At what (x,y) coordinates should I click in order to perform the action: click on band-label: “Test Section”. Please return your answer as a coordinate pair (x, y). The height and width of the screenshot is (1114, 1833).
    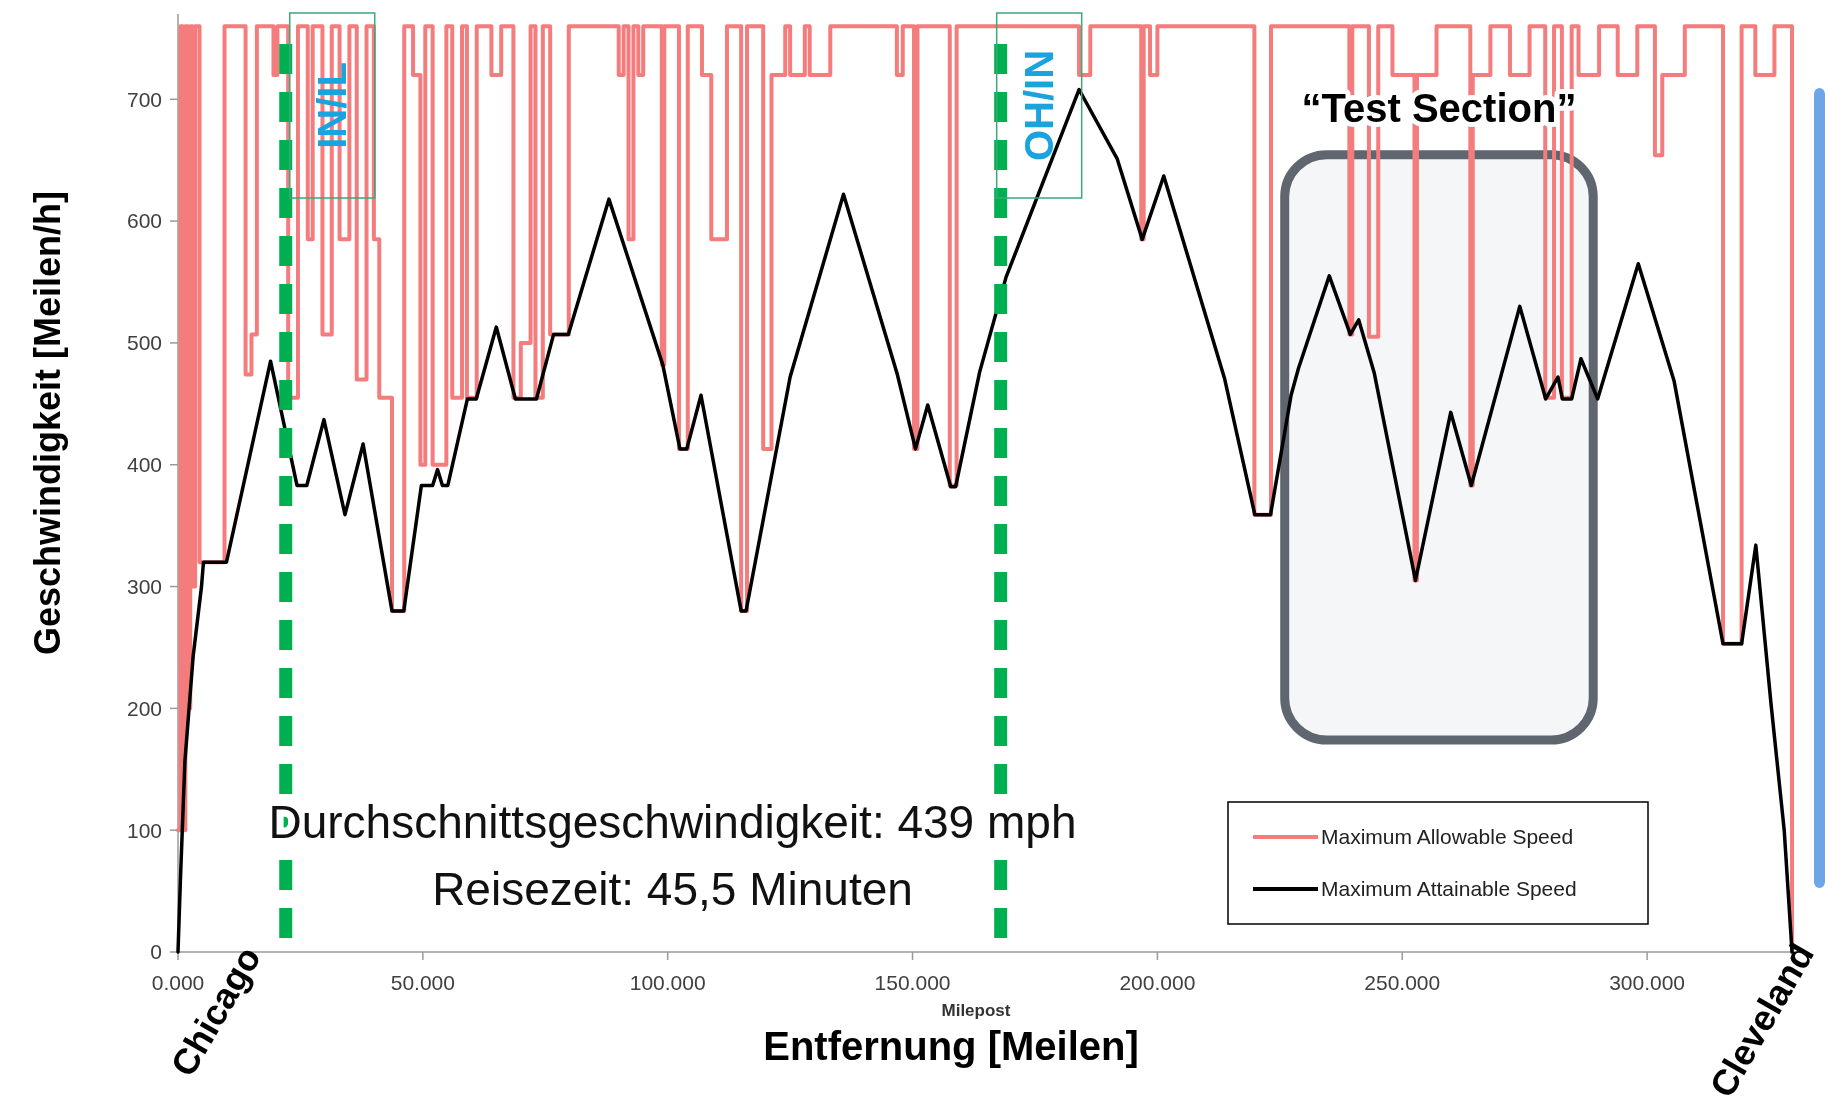
    Looking at the image, I should click on (1439, 107).